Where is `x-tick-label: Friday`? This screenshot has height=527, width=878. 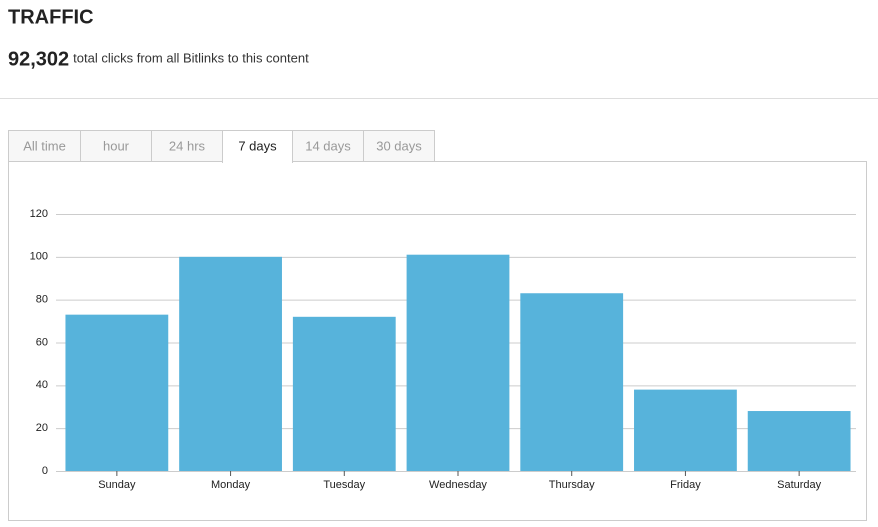 x-tick-label: Friday is located at coordinates (685, 485).